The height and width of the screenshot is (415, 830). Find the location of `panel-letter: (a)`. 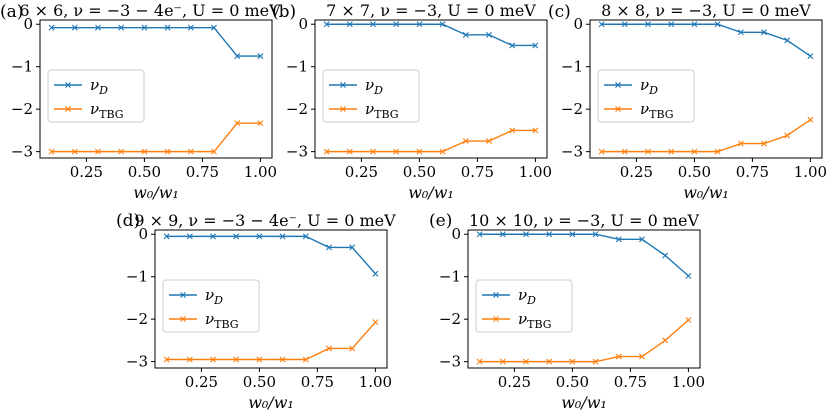

panel-letter: (a) is located at coordinates (11, 12).